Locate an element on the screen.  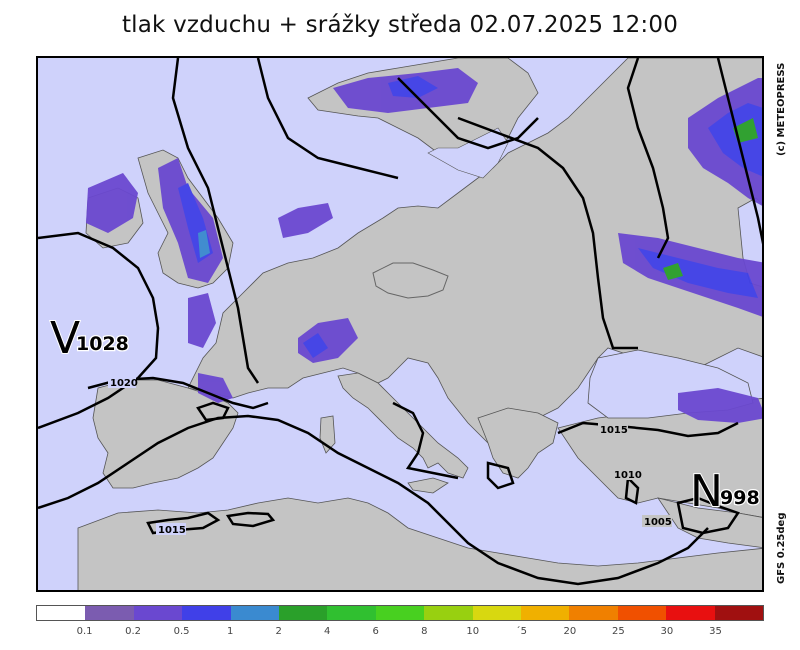
legend-label: 2 is located at coordinates (278, 631).